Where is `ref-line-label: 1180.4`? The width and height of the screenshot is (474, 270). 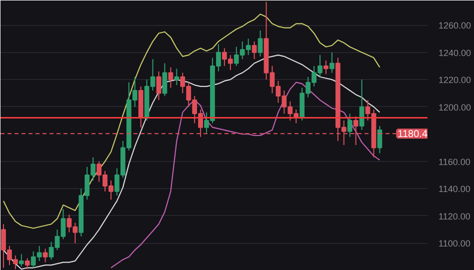
ref-line-label: 1180.4 is located at coordinates (413, 134).